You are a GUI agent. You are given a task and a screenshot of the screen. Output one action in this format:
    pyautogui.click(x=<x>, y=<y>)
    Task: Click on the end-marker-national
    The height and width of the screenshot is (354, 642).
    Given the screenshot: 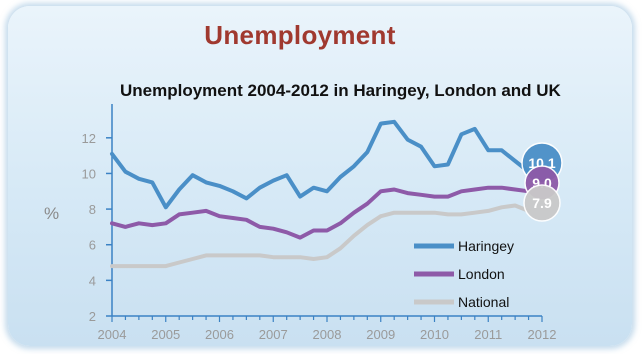 What is the action you would take?
    pyautogui.click(x=542, y=203)
    